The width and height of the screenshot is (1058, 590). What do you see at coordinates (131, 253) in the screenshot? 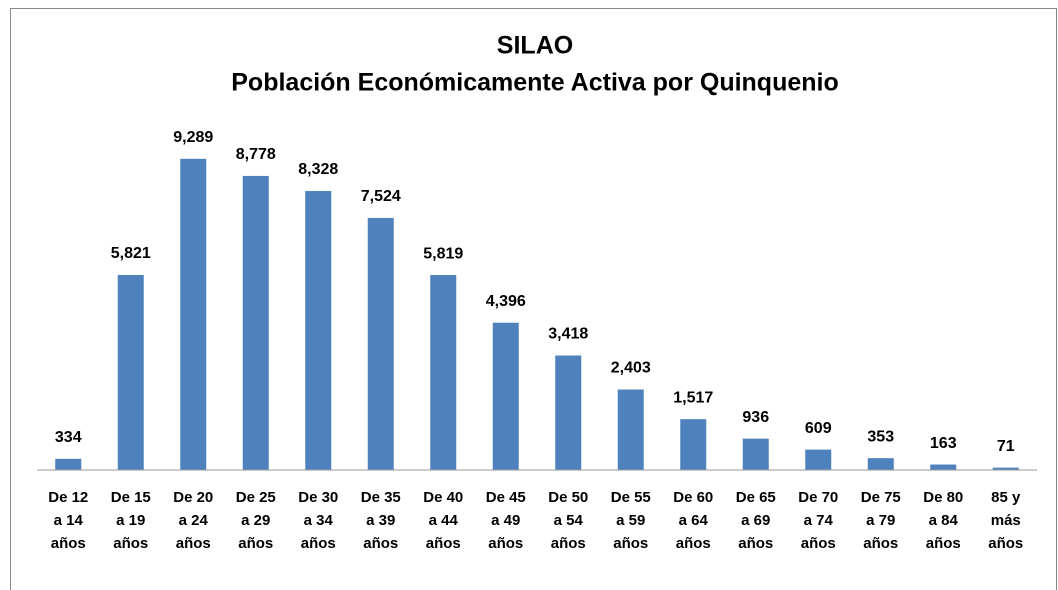
I see `data-label: 5,821` at bounding box center [131, 253].